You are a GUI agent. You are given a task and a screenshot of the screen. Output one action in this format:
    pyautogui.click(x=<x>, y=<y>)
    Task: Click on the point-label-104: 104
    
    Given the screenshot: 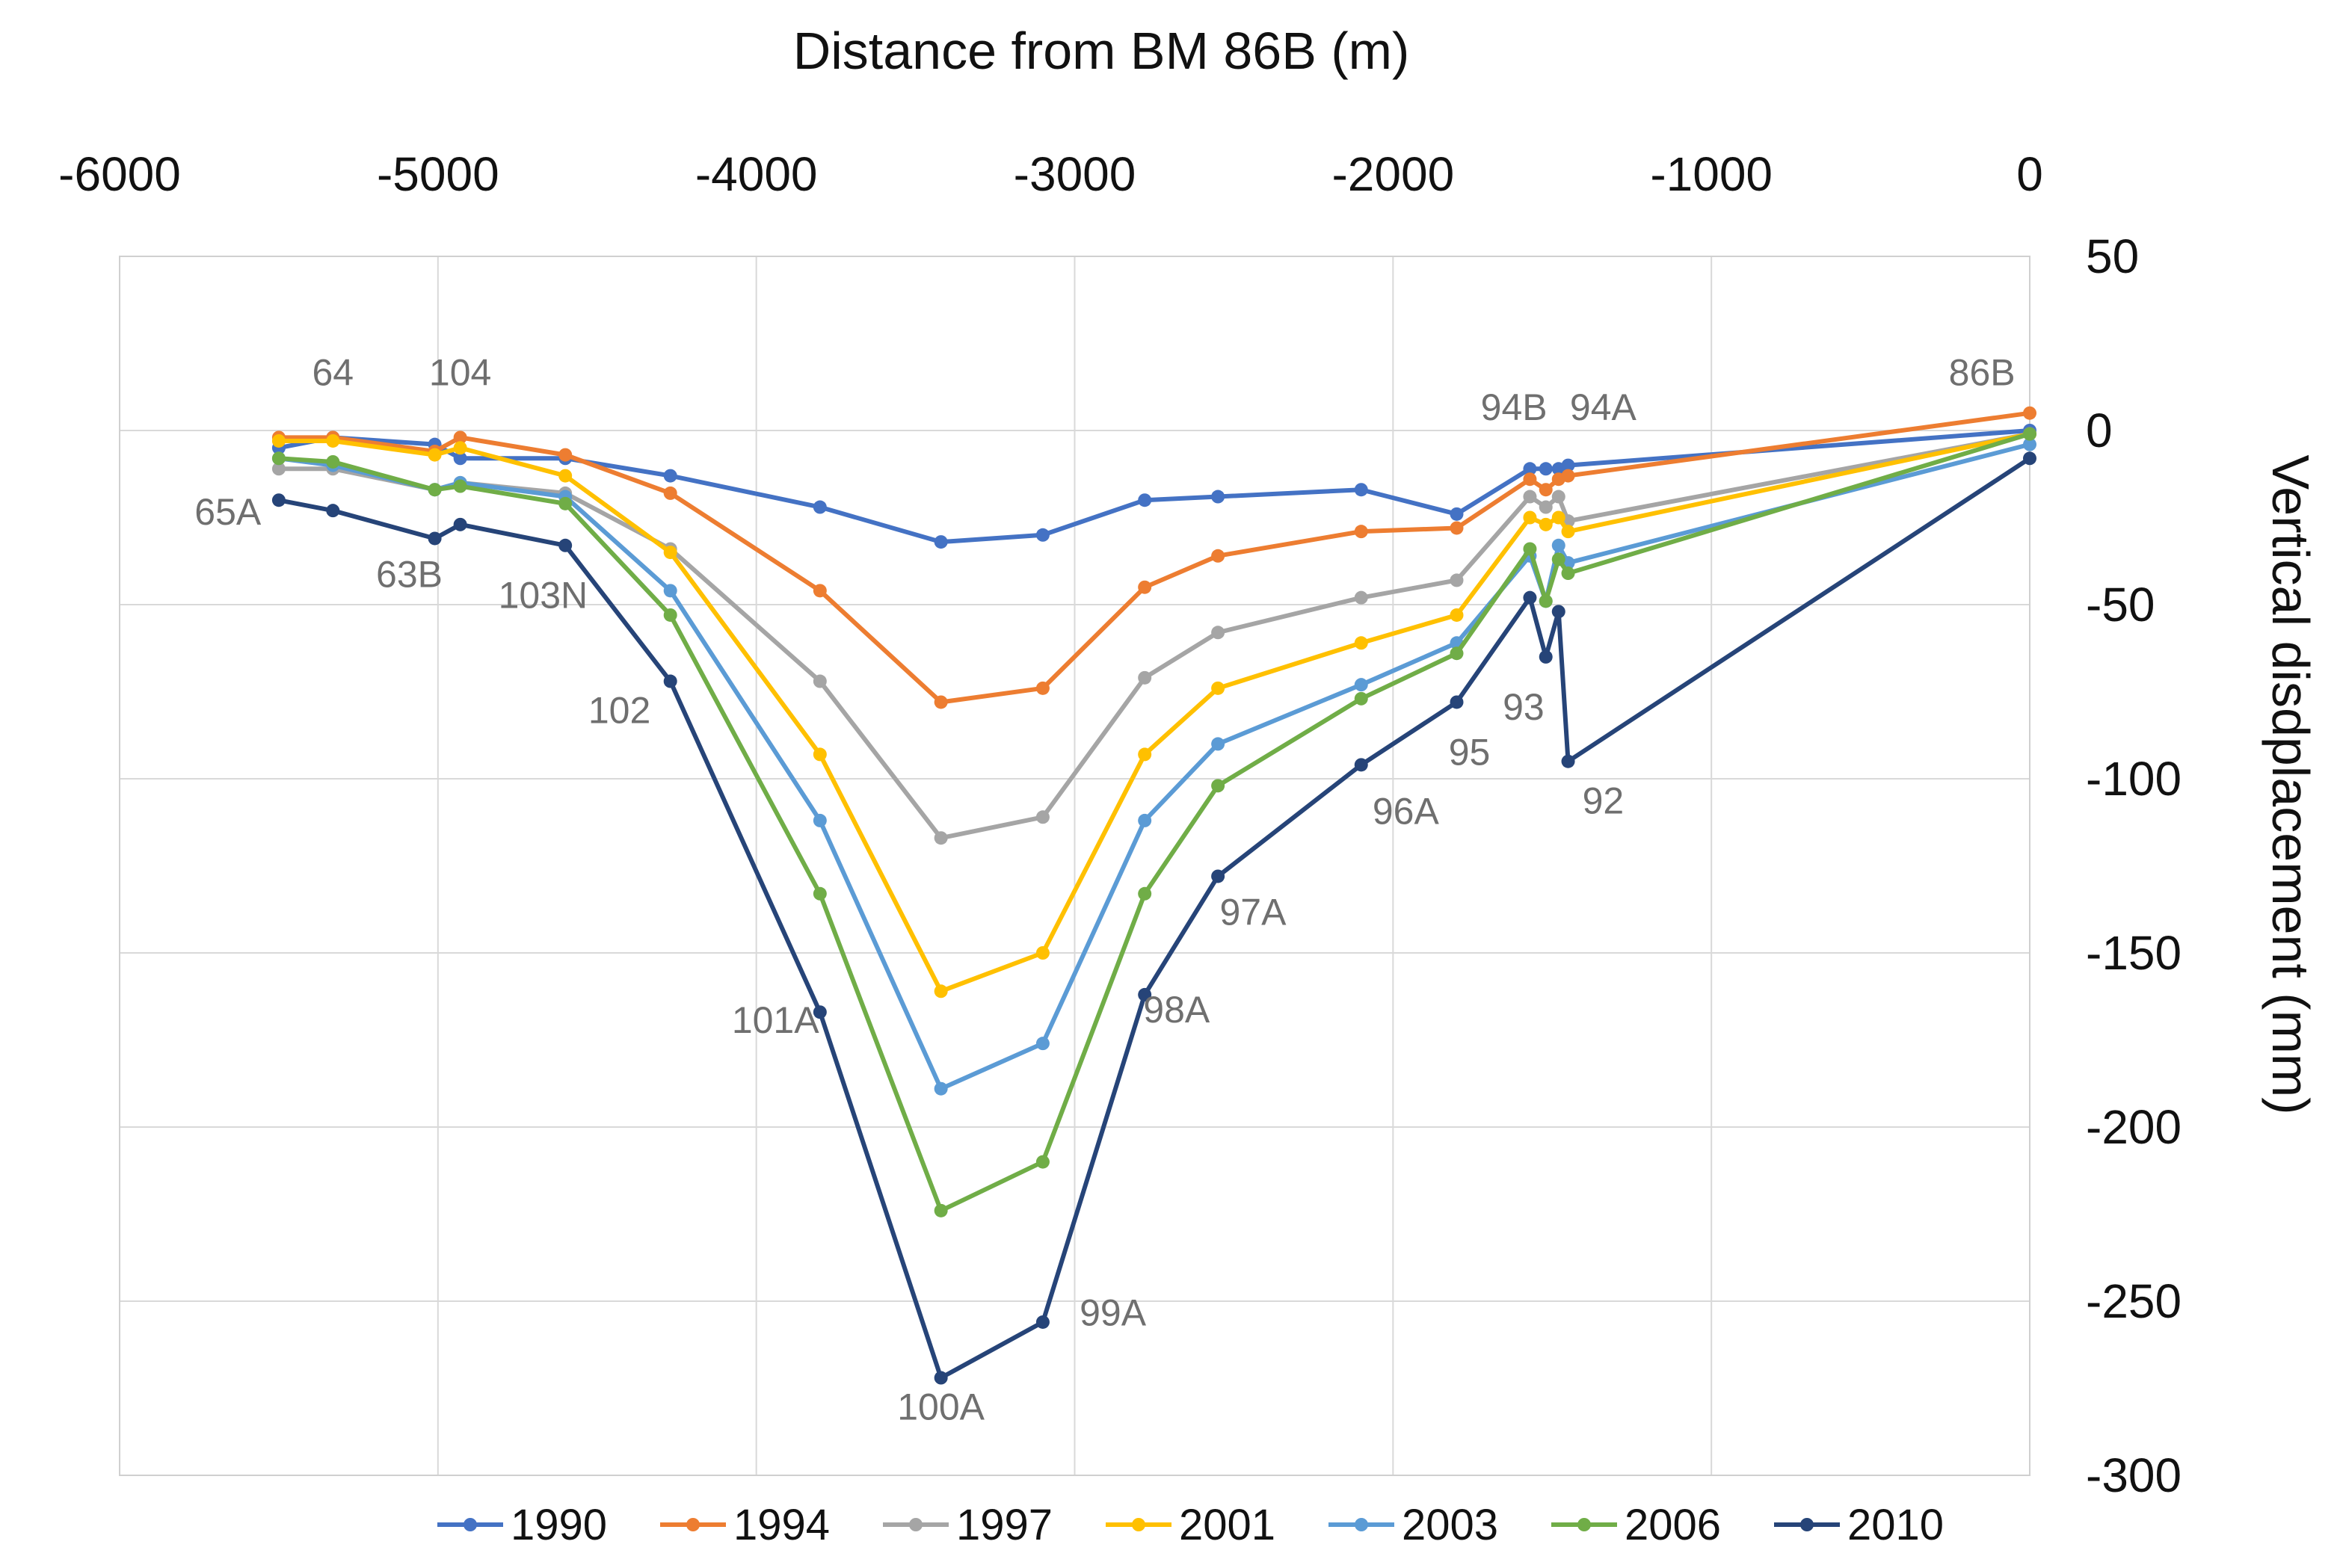 What is the action you would take?
    pyautogui.click(x=460, y=372)
    